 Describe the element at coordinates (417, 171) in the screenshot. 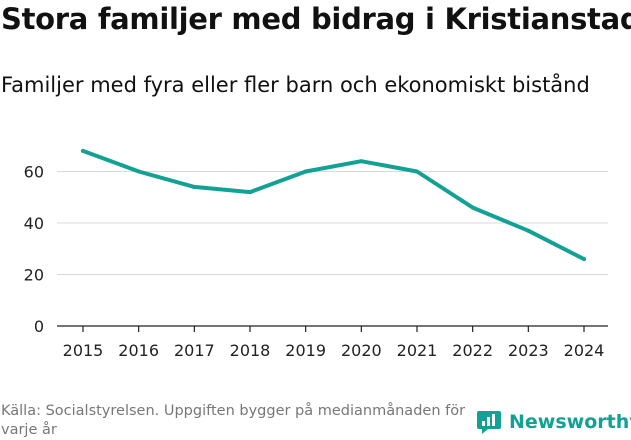

I see `data-point-2021` at that location.